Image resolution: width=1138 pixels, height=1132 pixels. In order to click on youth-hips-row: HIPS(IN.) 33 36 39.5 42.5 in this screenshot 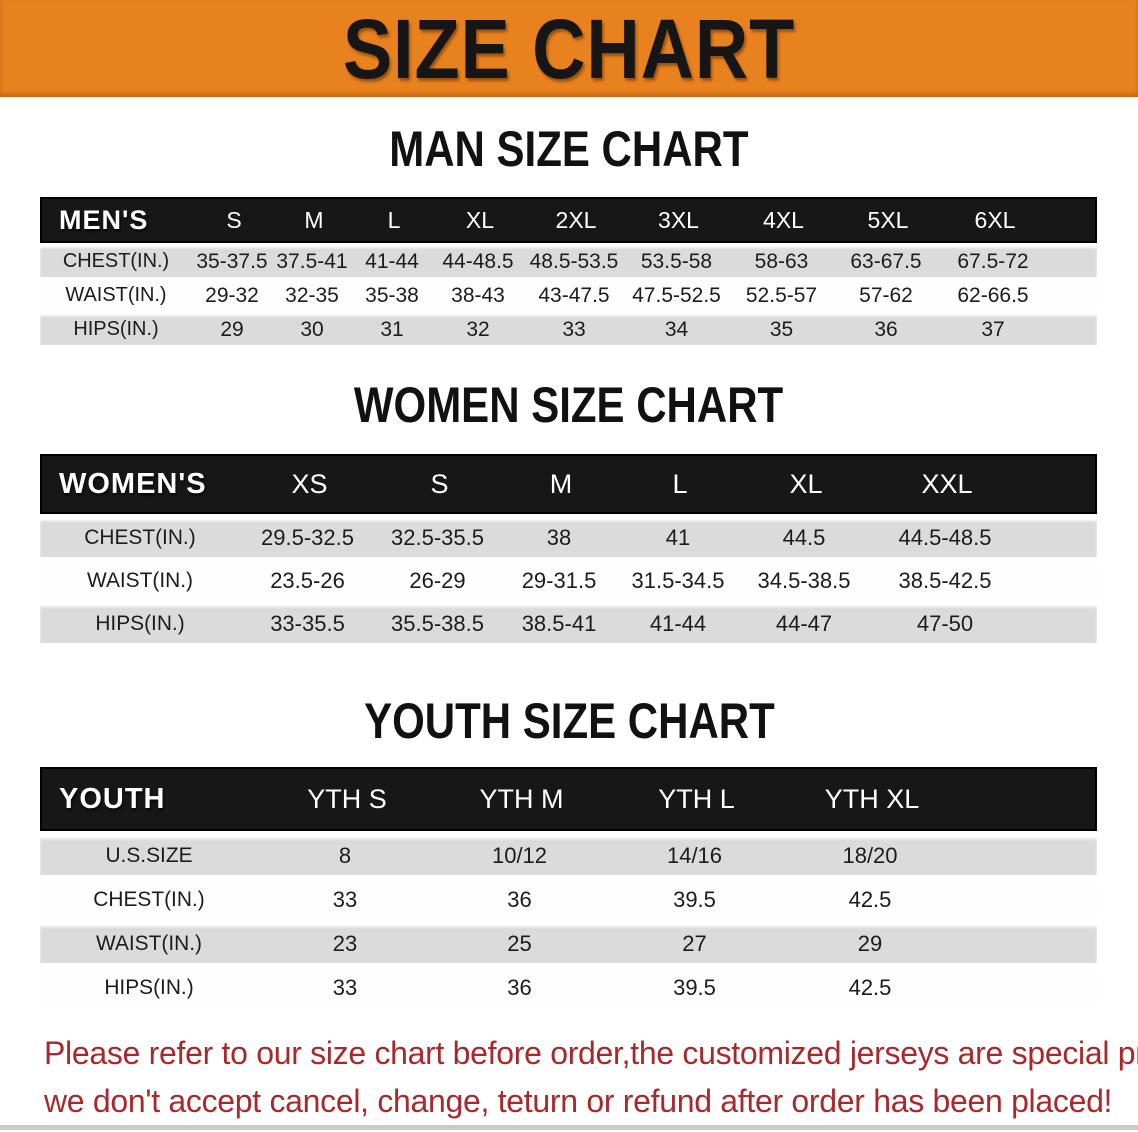, I will do `click(568, 988)`.